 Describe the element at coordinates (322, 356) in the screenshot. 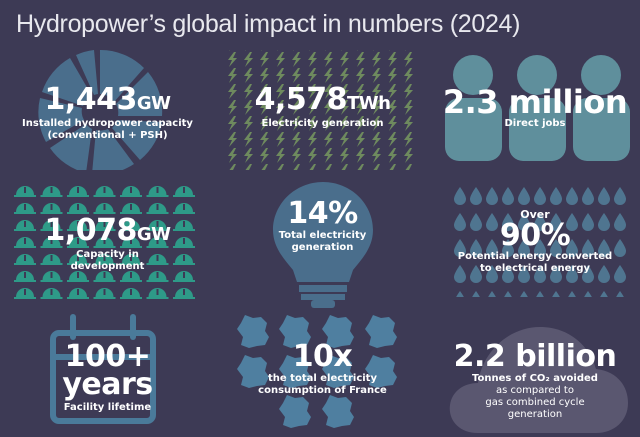

I see `stat-value: 10x` at that location.